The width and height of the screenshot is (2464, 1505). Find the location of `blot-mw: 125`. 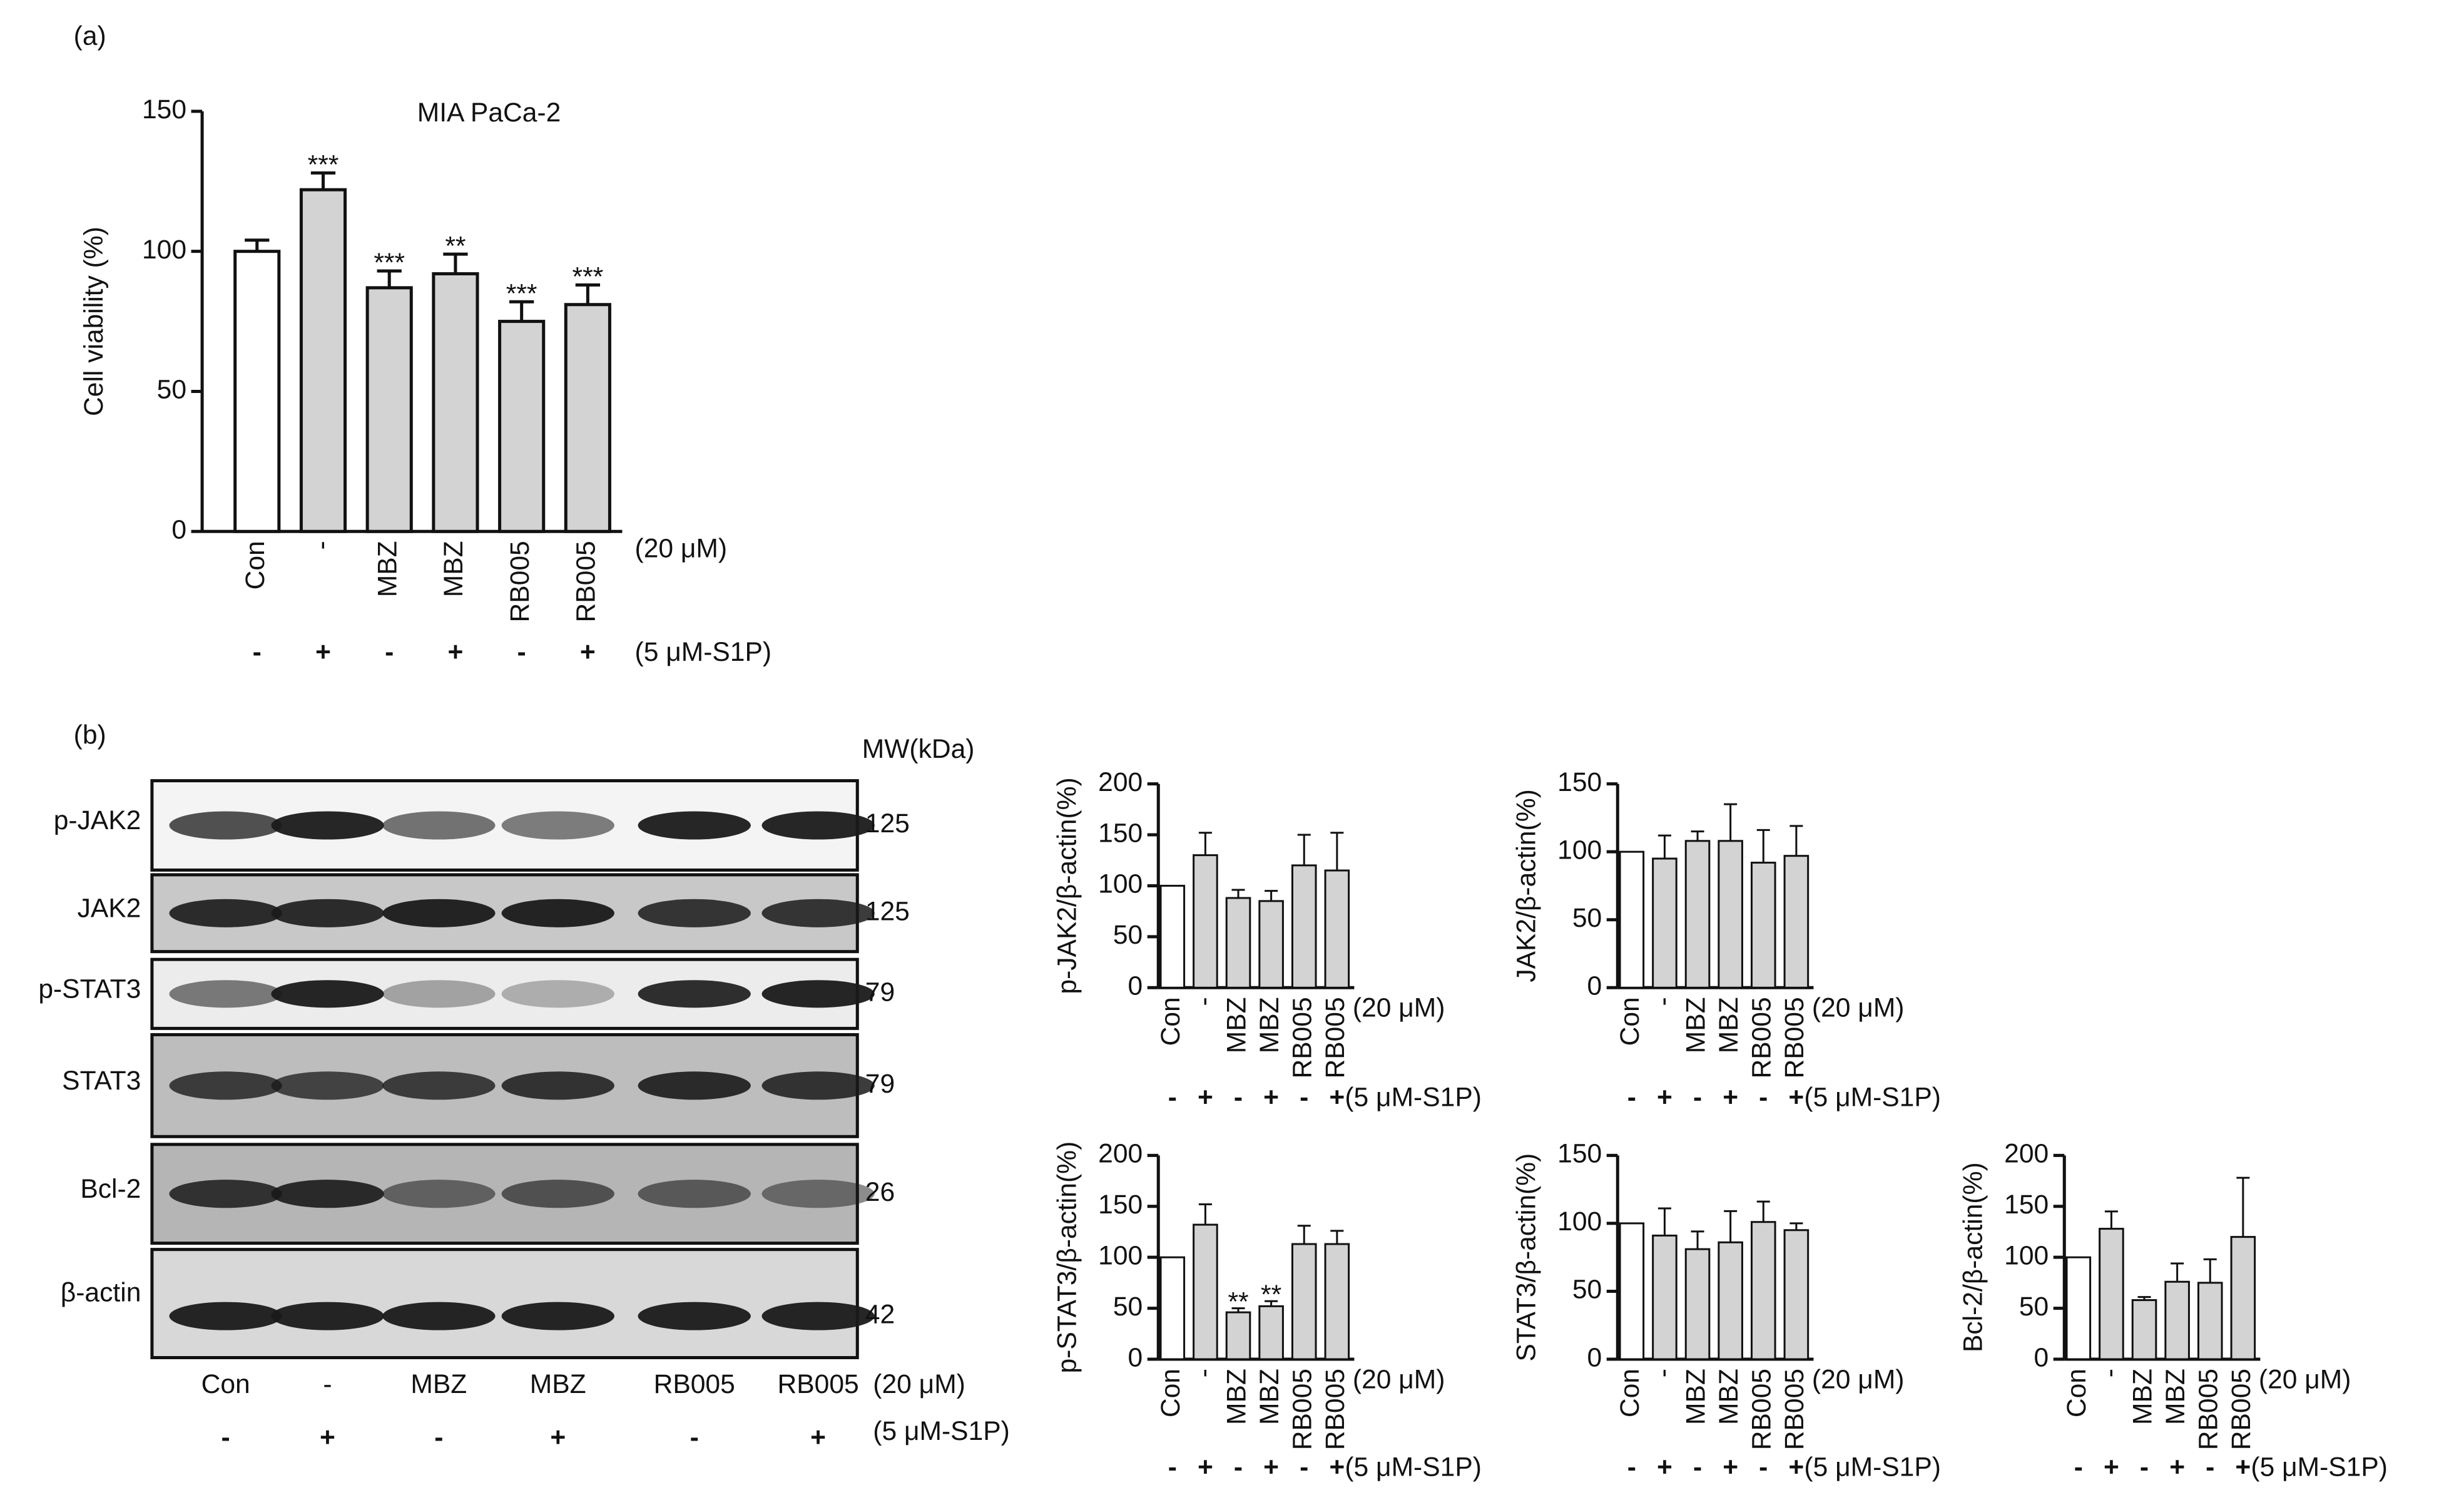

blot-mw: 125 is located at coordinates (888, 912).